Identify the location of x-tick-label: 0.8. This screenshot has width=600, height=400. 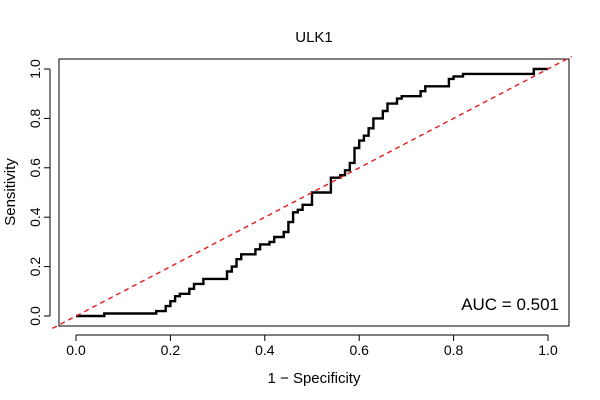
(454, 350).